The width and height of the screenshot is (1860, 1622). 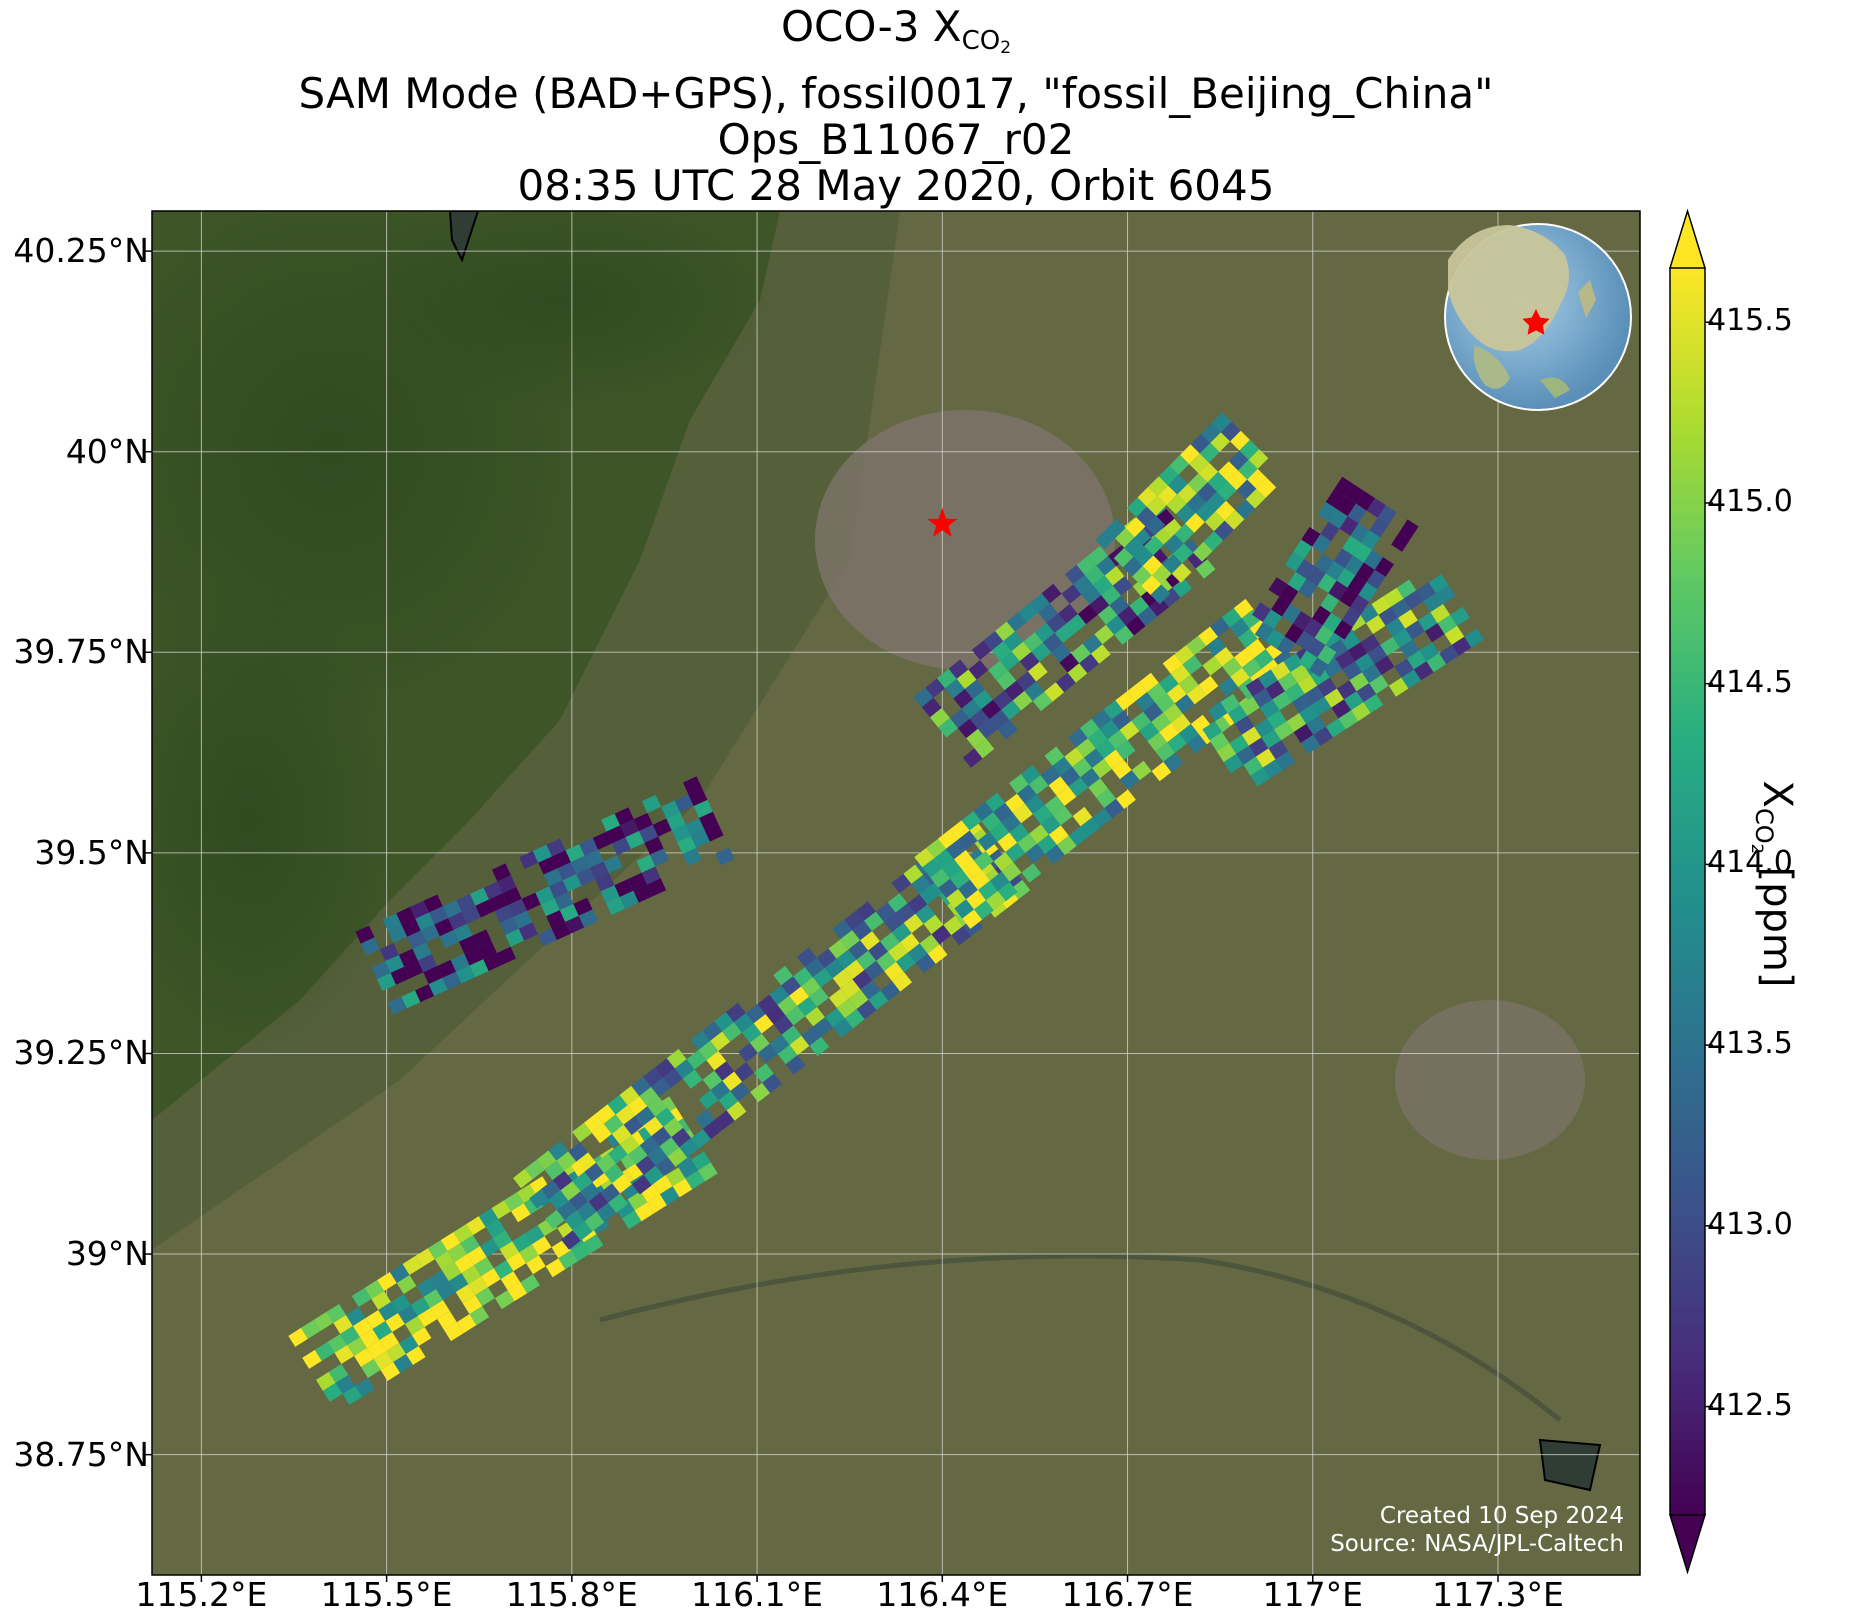 I want to click on colorbar, so click(x=1690, y=891).